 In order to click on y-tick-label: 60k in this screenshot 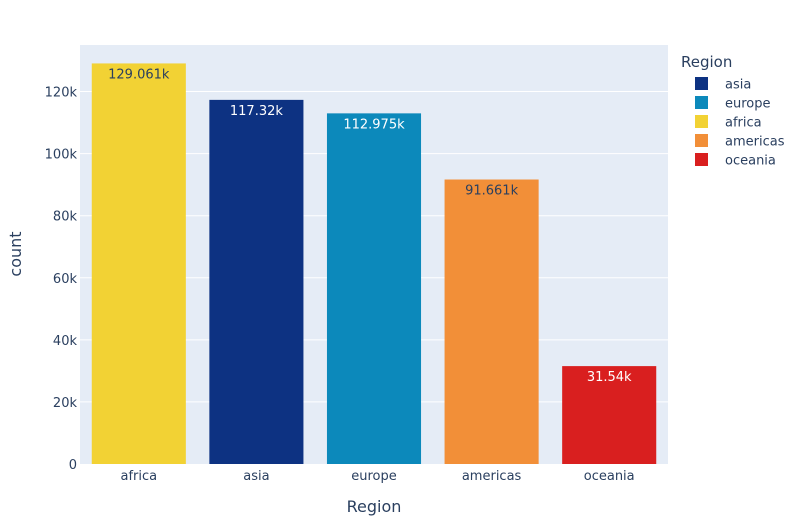, I will do `click(65, 279)`.